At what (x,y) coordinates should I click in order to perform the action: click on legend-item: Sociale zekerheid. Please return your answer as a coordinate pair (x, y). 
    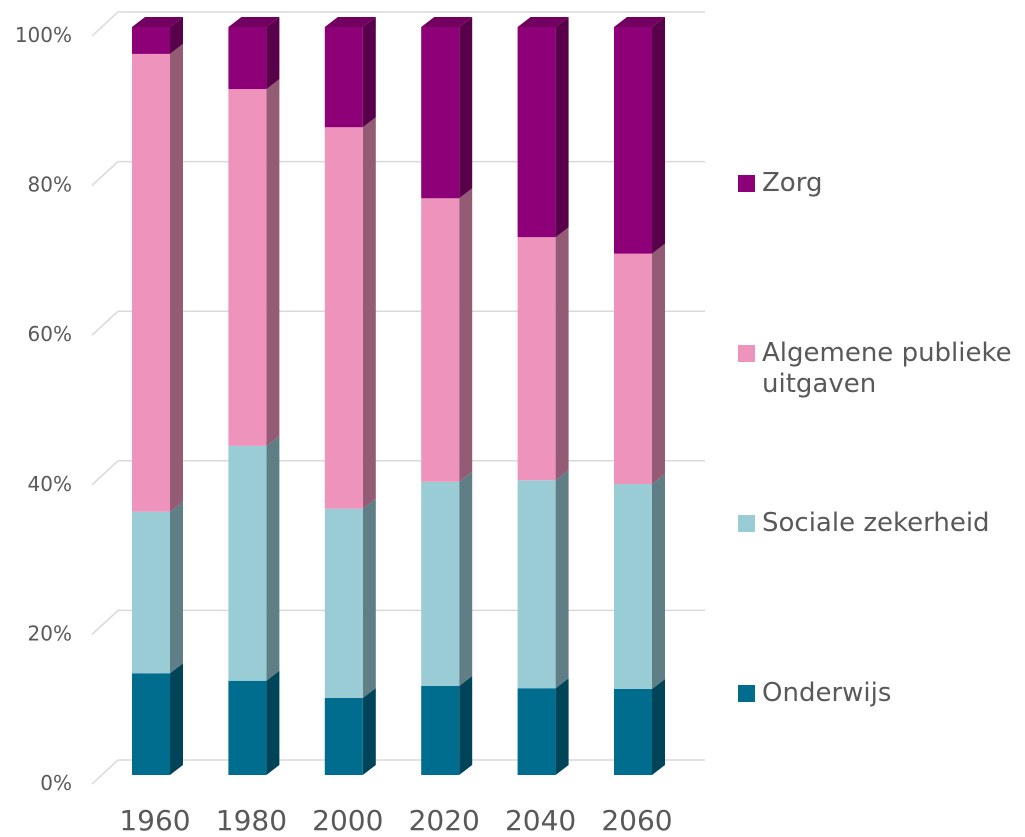
    Looking at the image, I should click on (881, 523).